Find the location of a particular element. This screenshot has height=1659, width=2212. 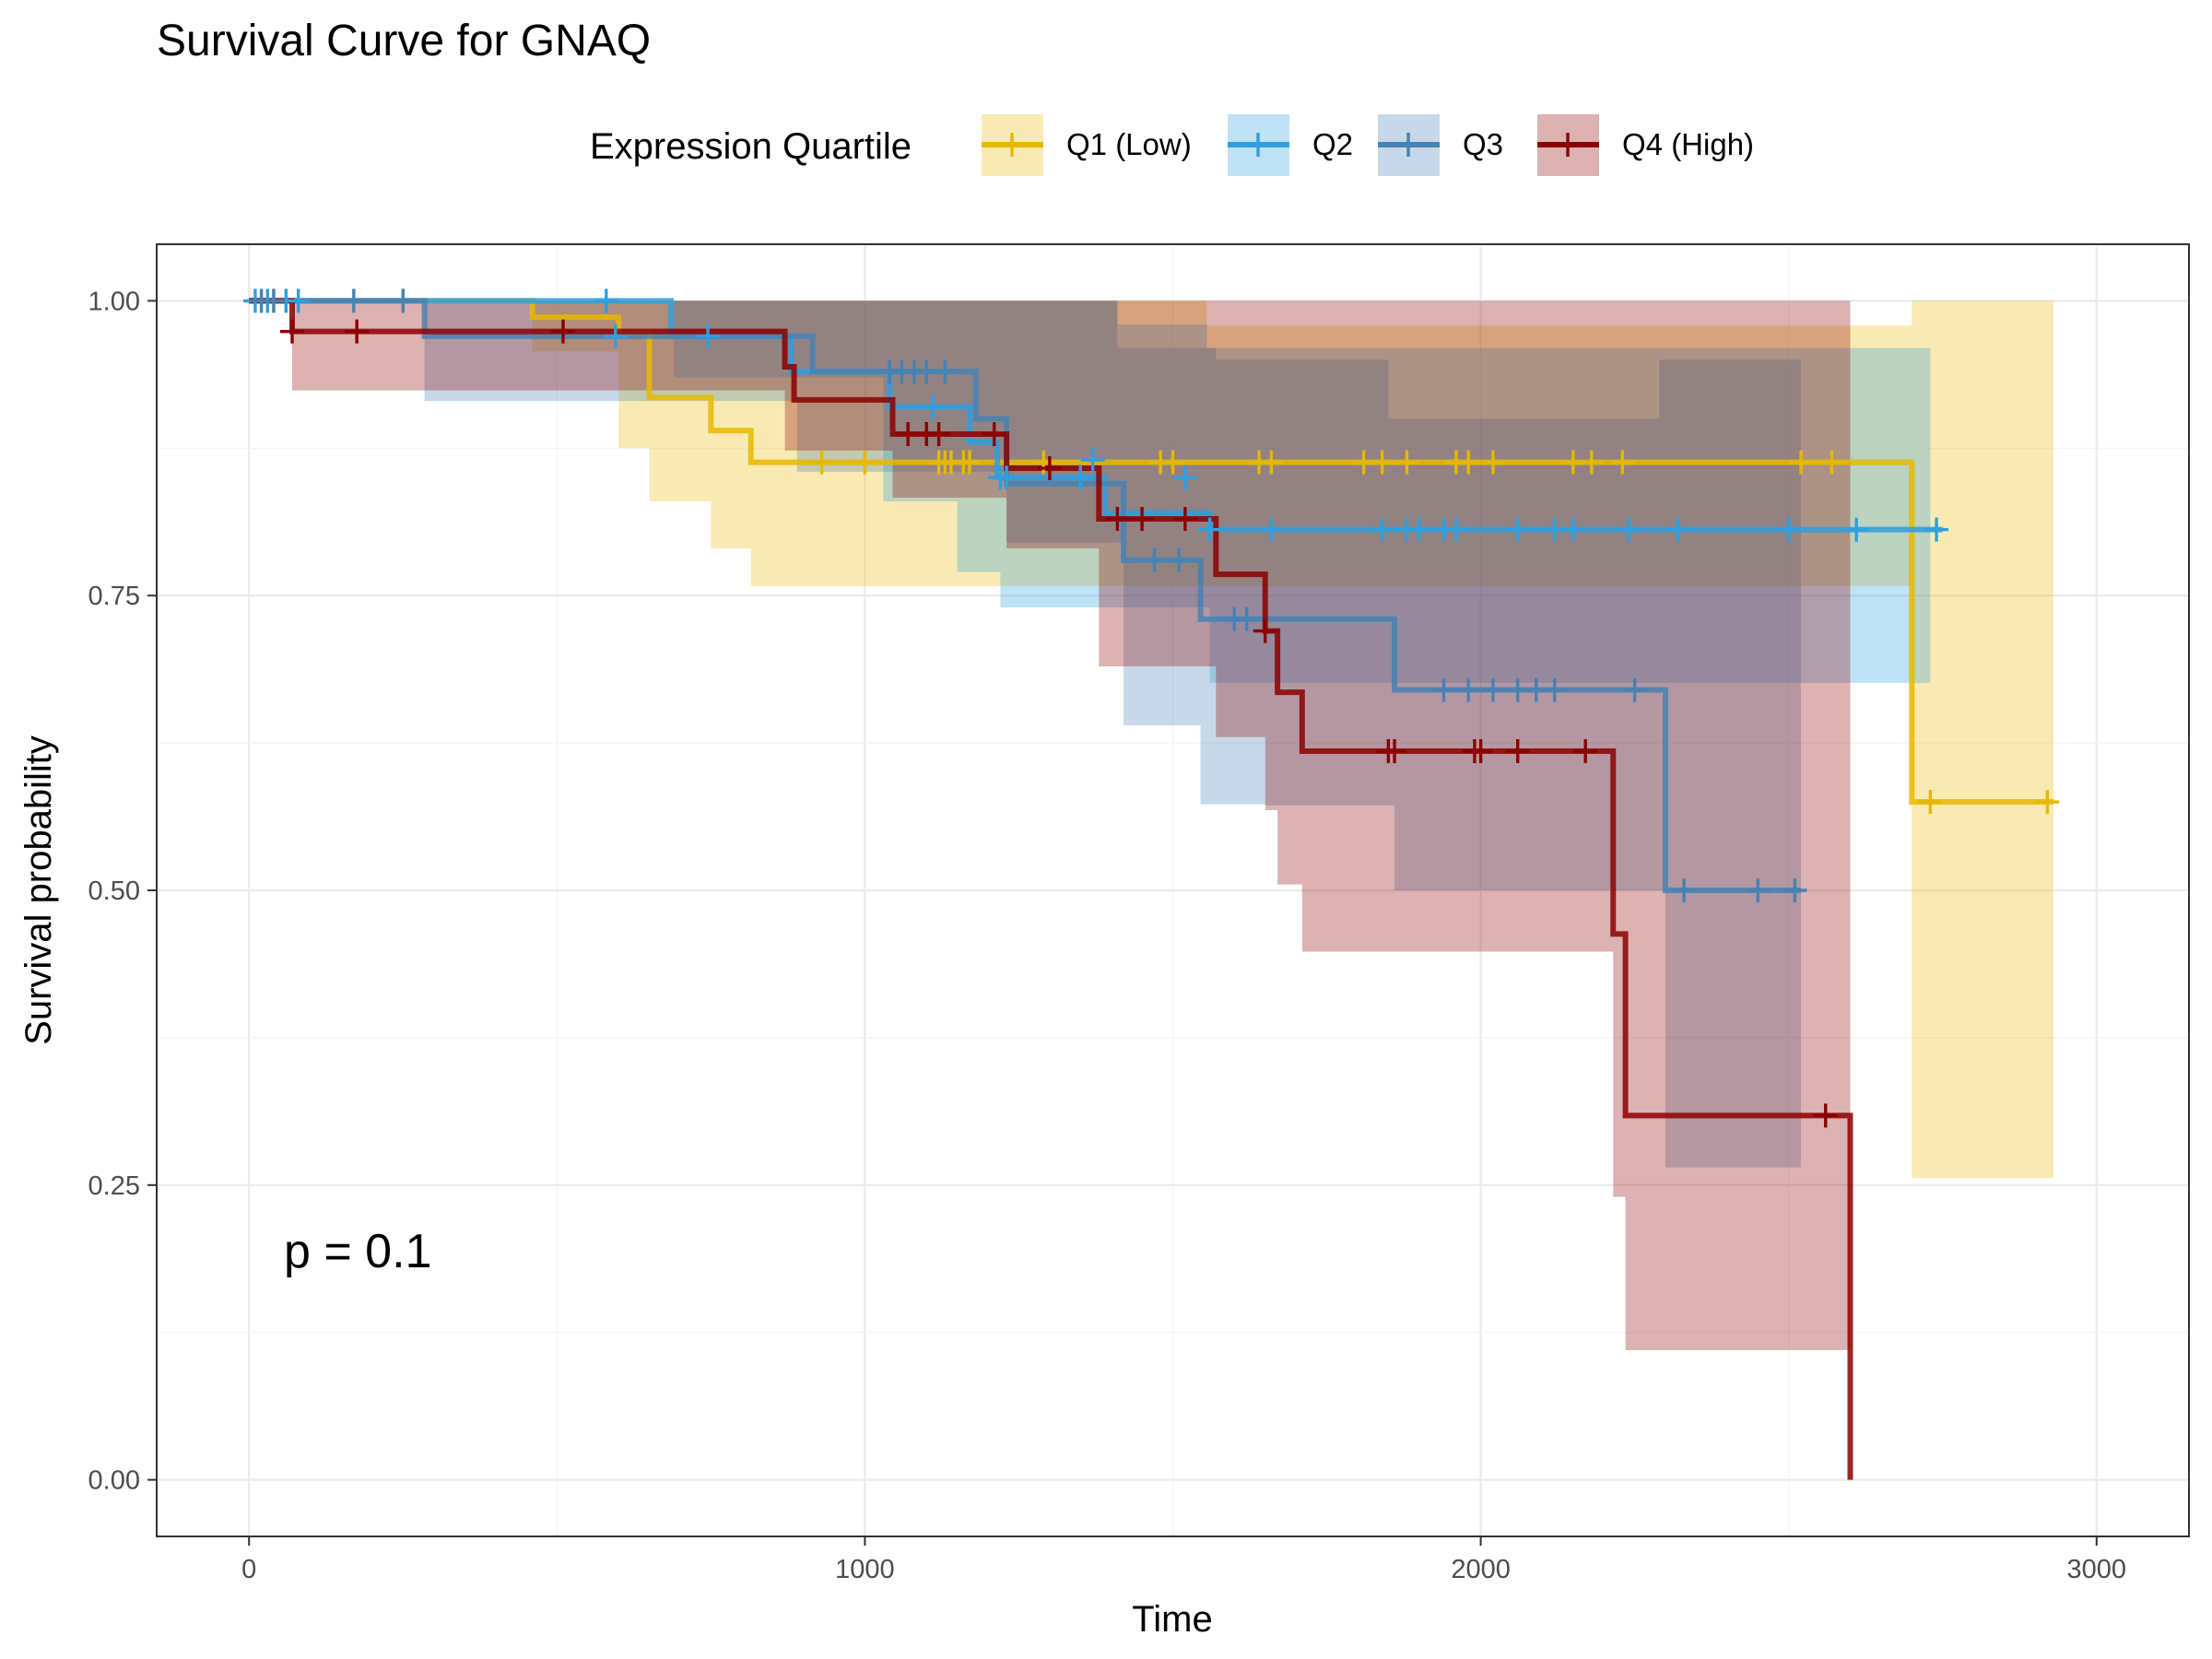

chart-title: Survival Curve for GNAQ is located at coordinates (404, 41).